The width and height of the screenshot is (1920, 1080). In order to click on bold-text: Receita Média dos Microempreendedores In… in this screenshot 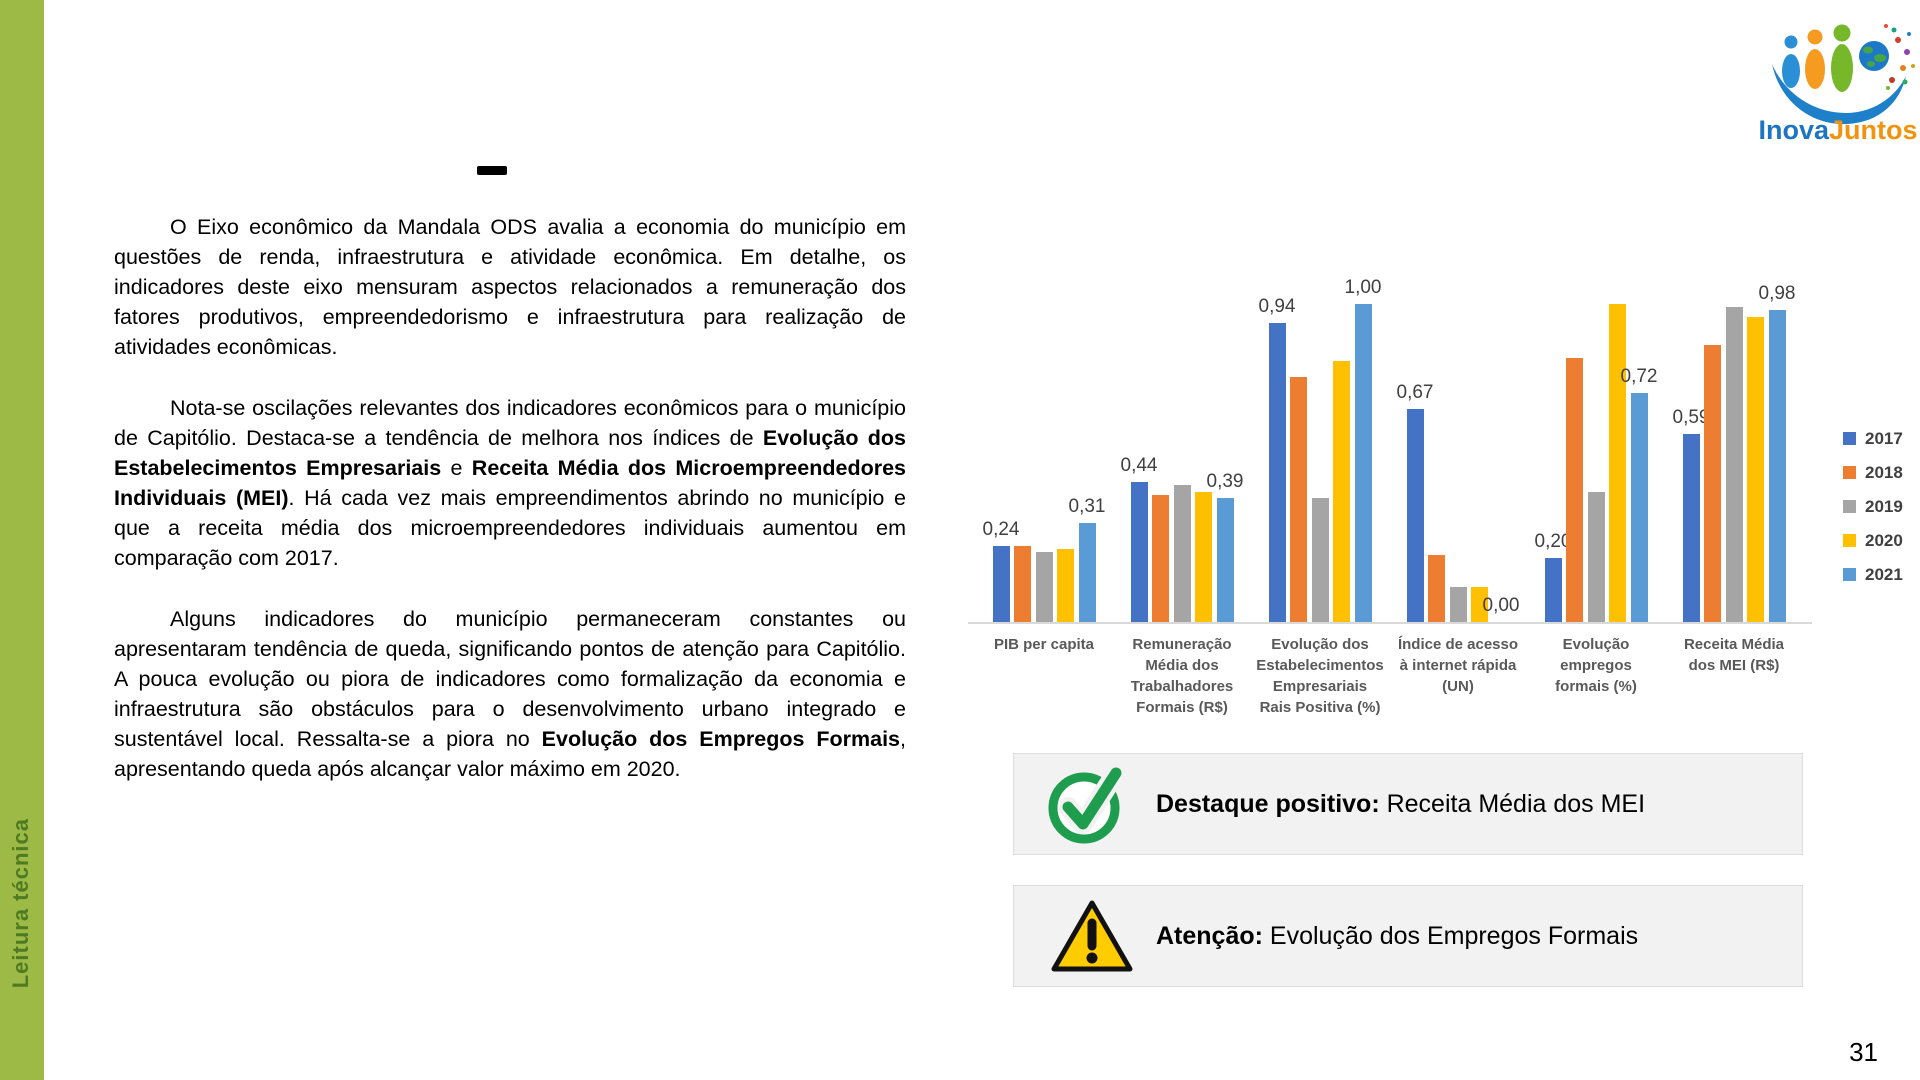, I will do `click(510, 483)`.